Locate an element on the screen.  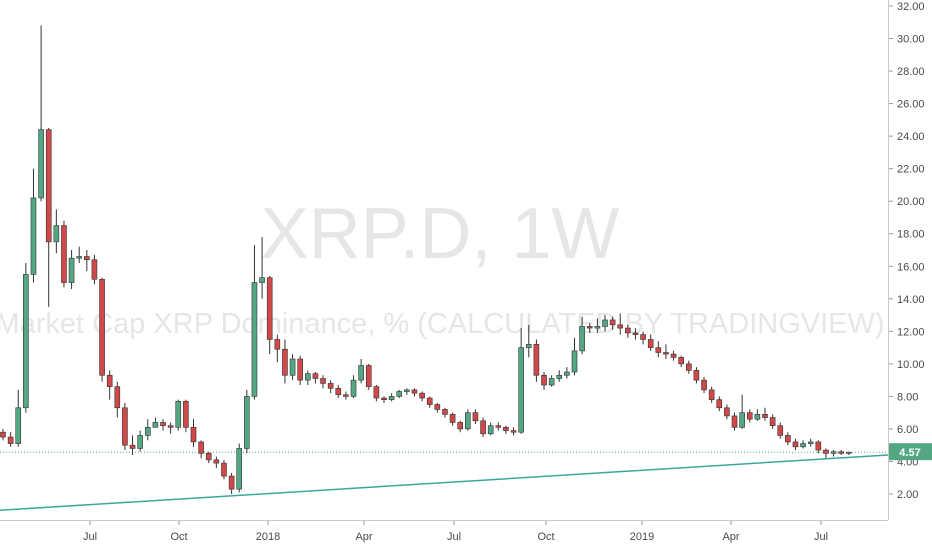
time-axis: Jul Oct 2018 Apr Jul Oct 2019 Apr Jul is located at coordinates (455, 532).